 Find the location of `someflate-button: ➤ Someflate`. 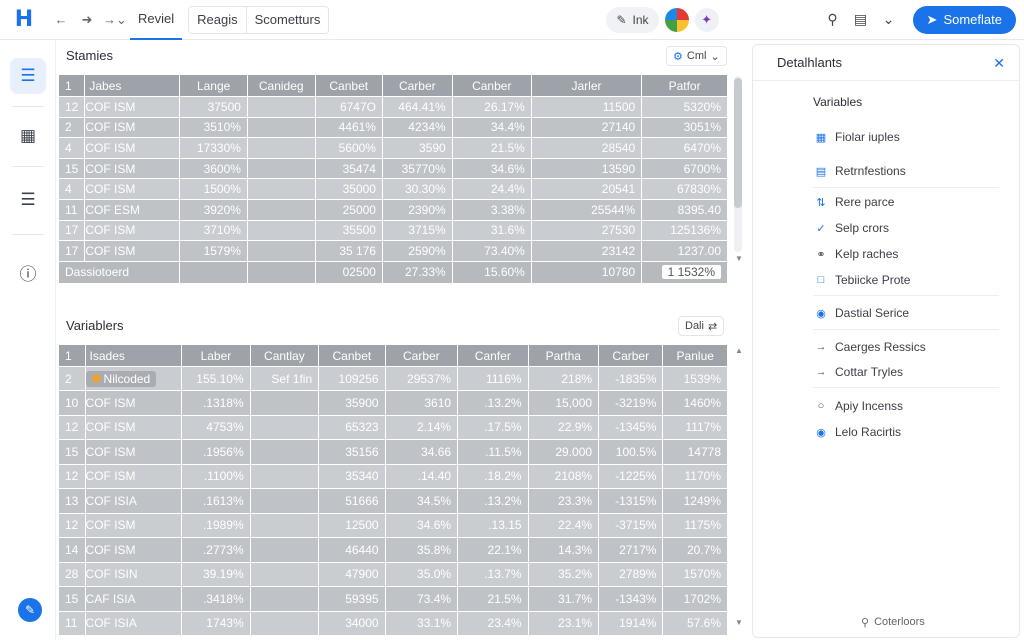

someflate-button: ➤ Someflate is located at coordinates (964, 19).